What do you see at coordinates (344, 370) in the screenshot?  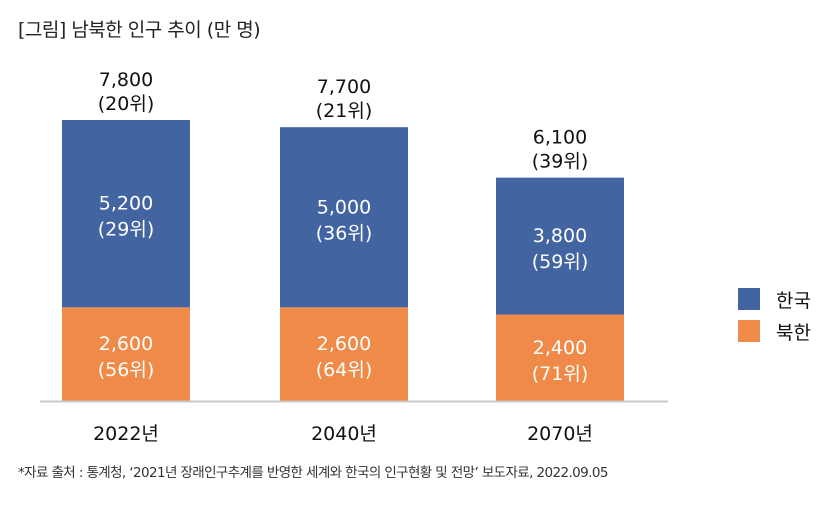 I see `rank-label-north-korea: (64위)` at bounding box center [344, 370].